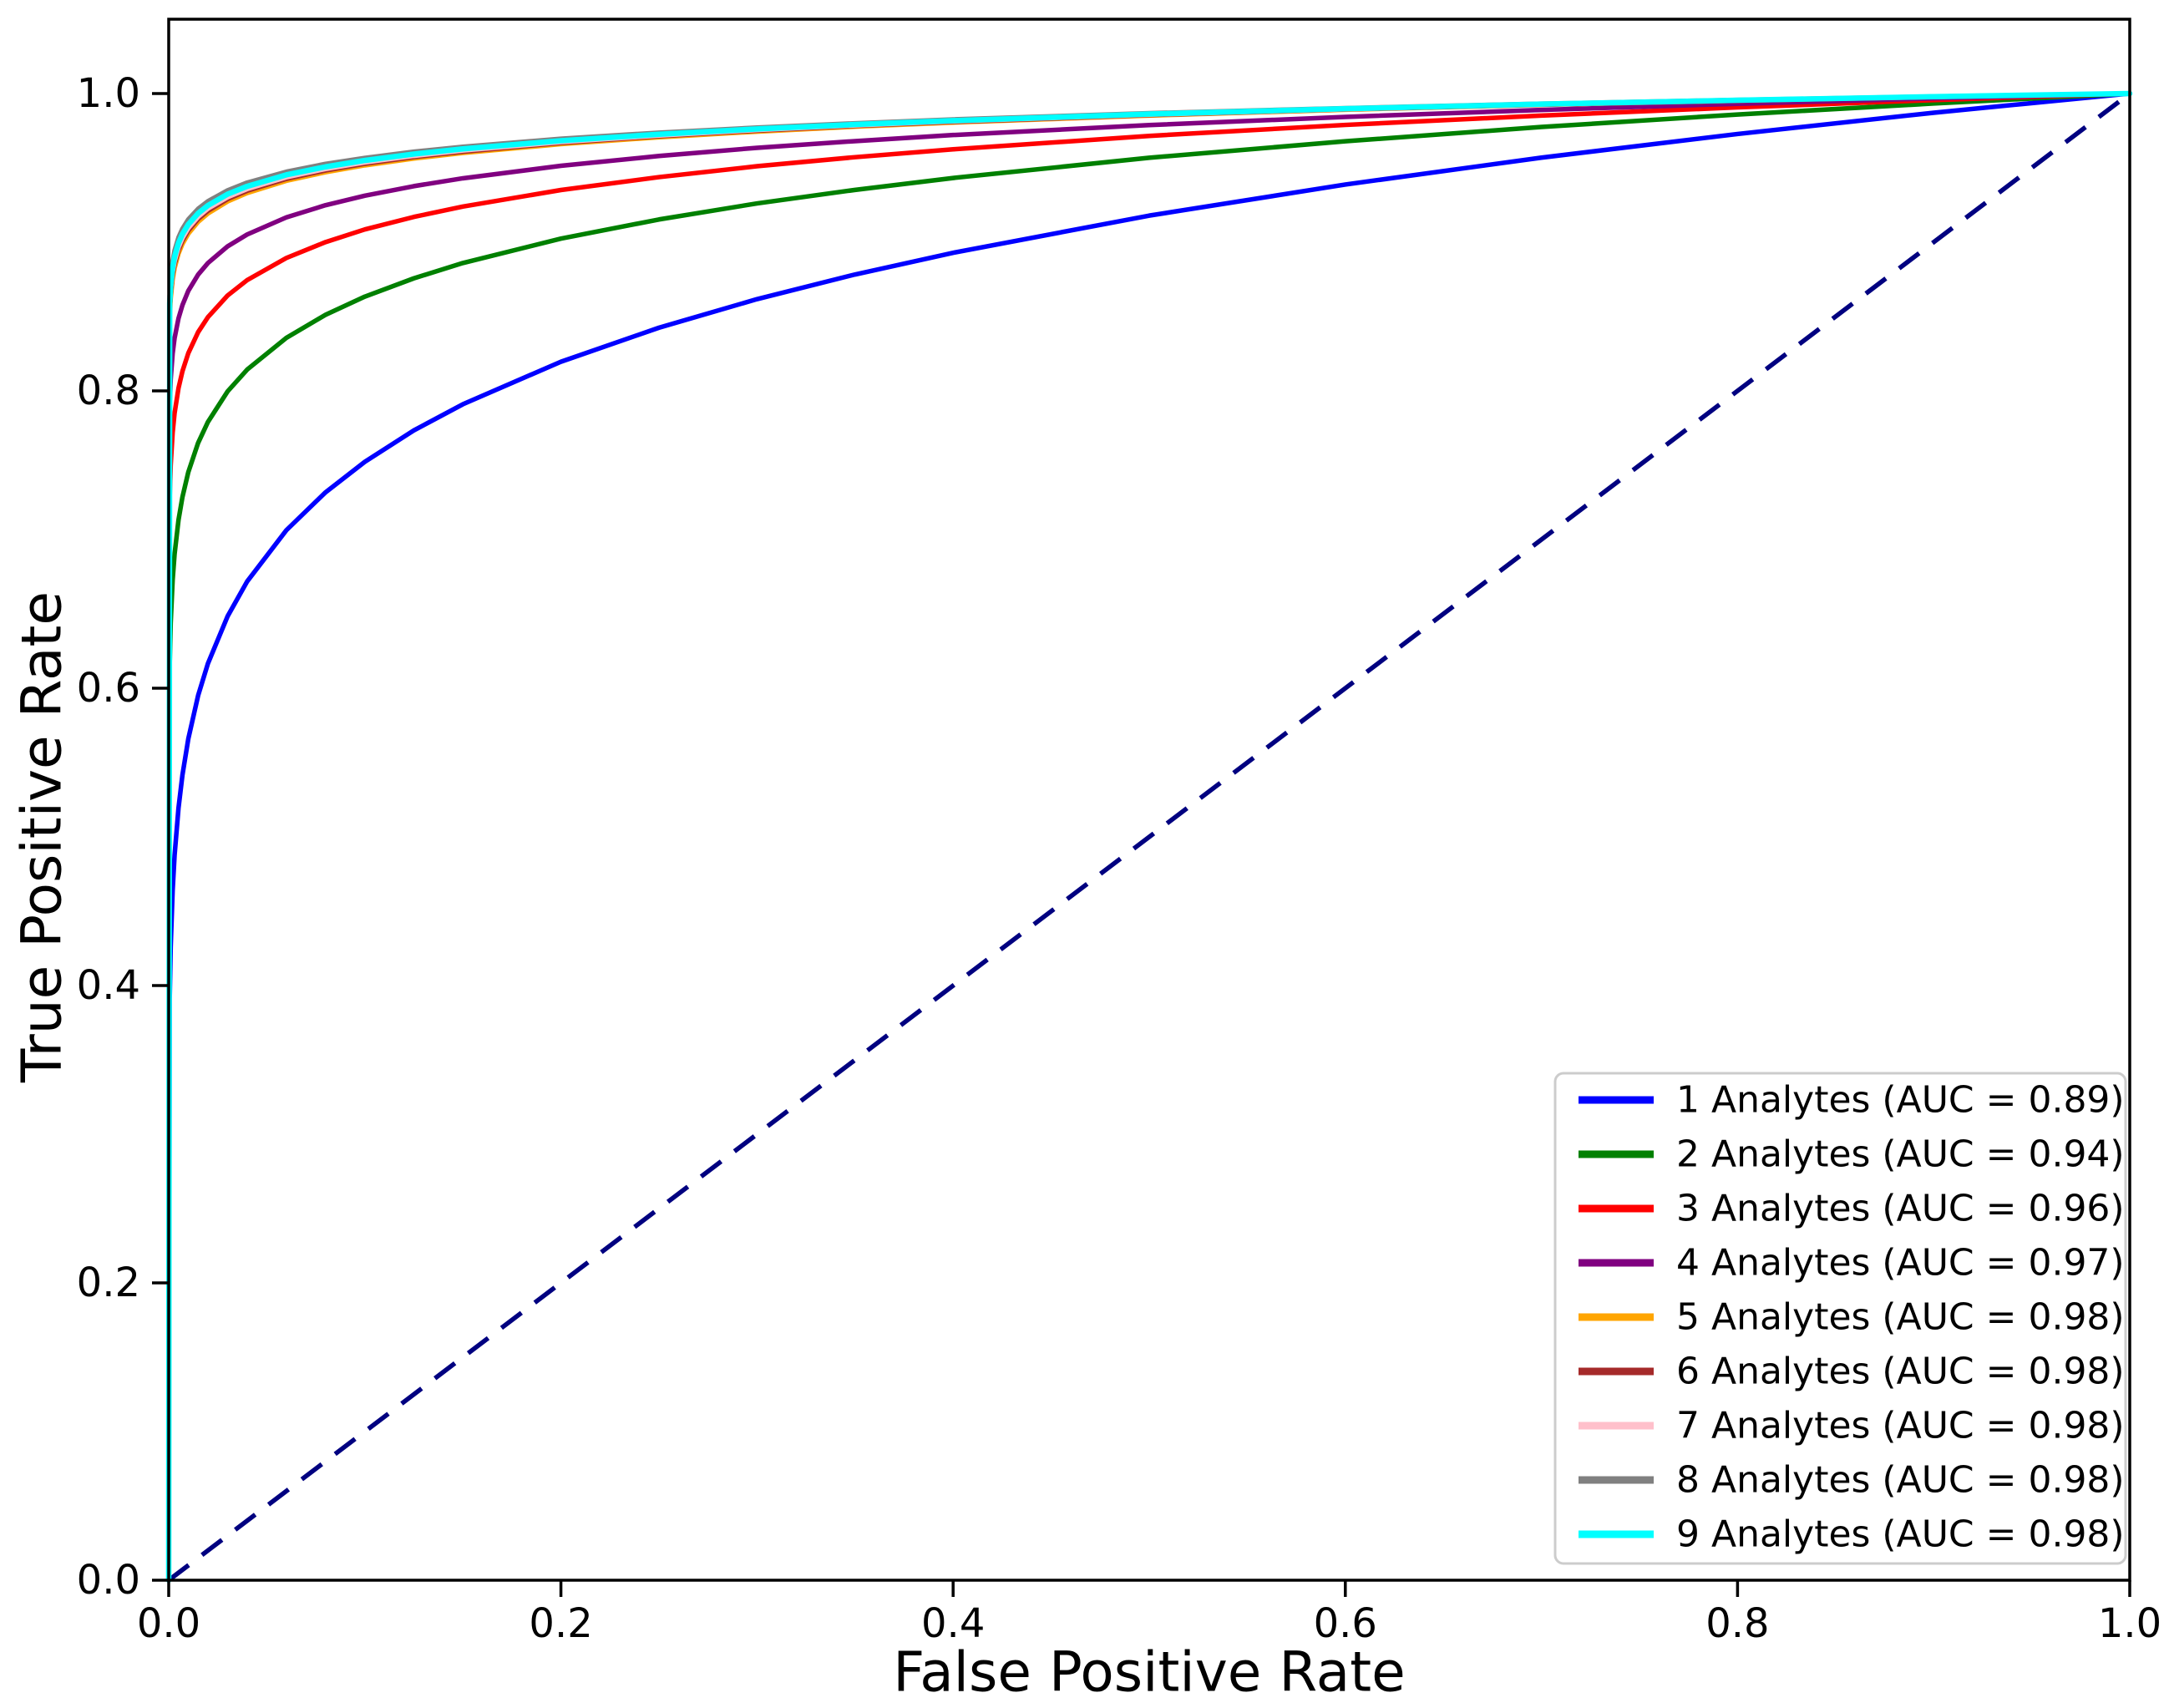 The image size is (2169, 1708). Describe the element at coordinates (108, 94) in the screenshot. I see `y-tick-label: 1.0` at that location.